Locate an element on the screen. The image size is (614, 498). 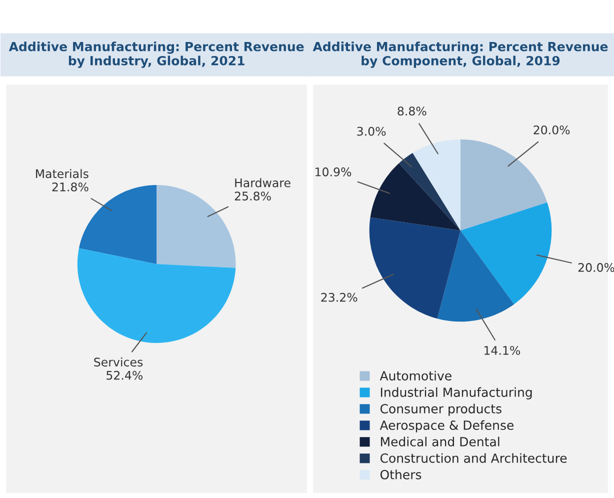
data-label: 25.8% is located at coordinates (252, 196).